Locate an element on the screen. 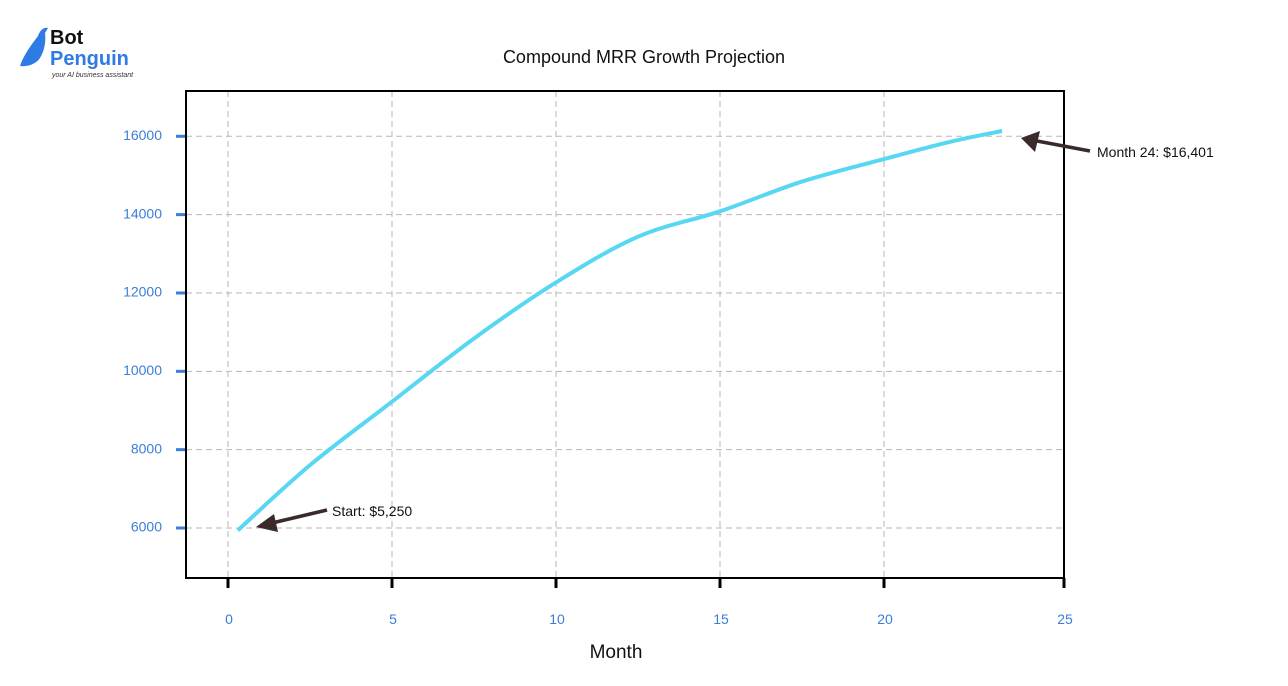 The height and width of the screenshot is (686, 1288). logo-tagline: your AI business assistant is located at coordinates (92, 75).